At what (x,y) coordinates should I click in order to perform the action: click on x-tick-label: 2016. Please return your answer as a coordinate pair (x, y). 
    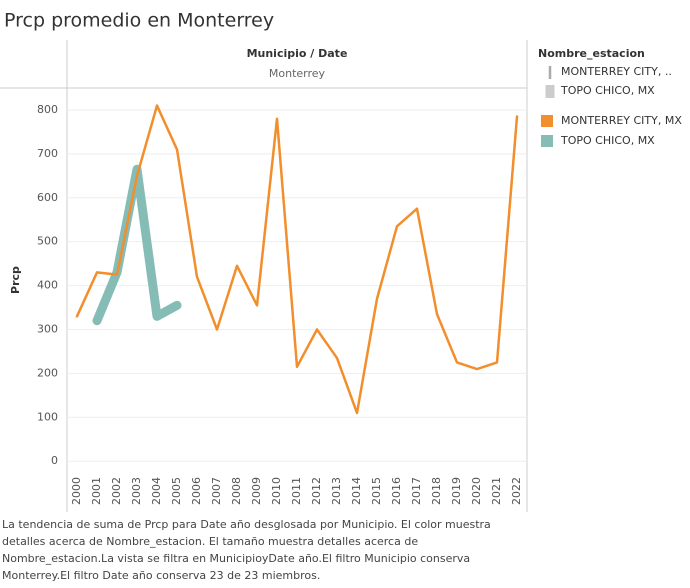
    Looking at the image, I should click on (396, 491).